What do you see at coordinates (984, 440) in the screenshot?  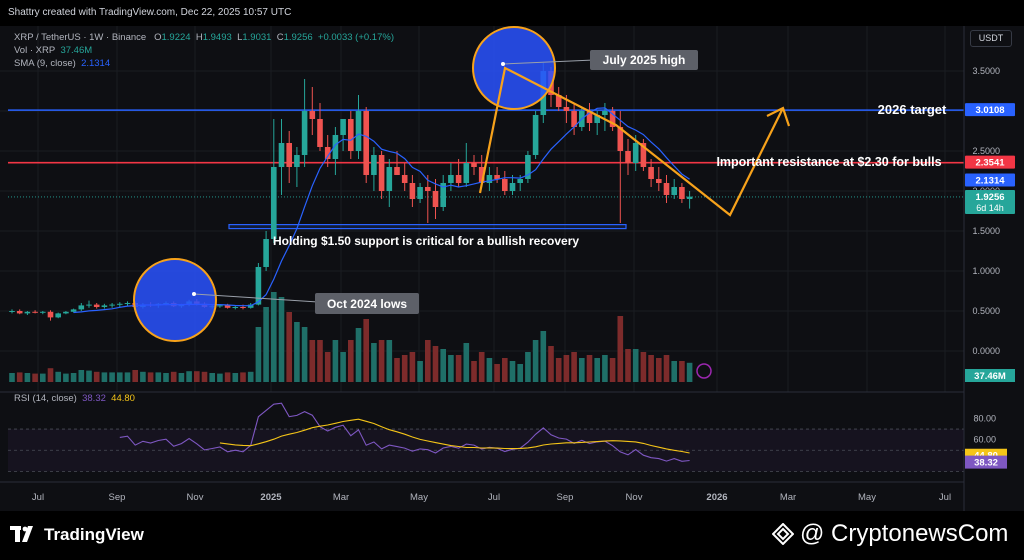 I see `rsi-tick-label: 60.00` at bounding box center [984, 440].